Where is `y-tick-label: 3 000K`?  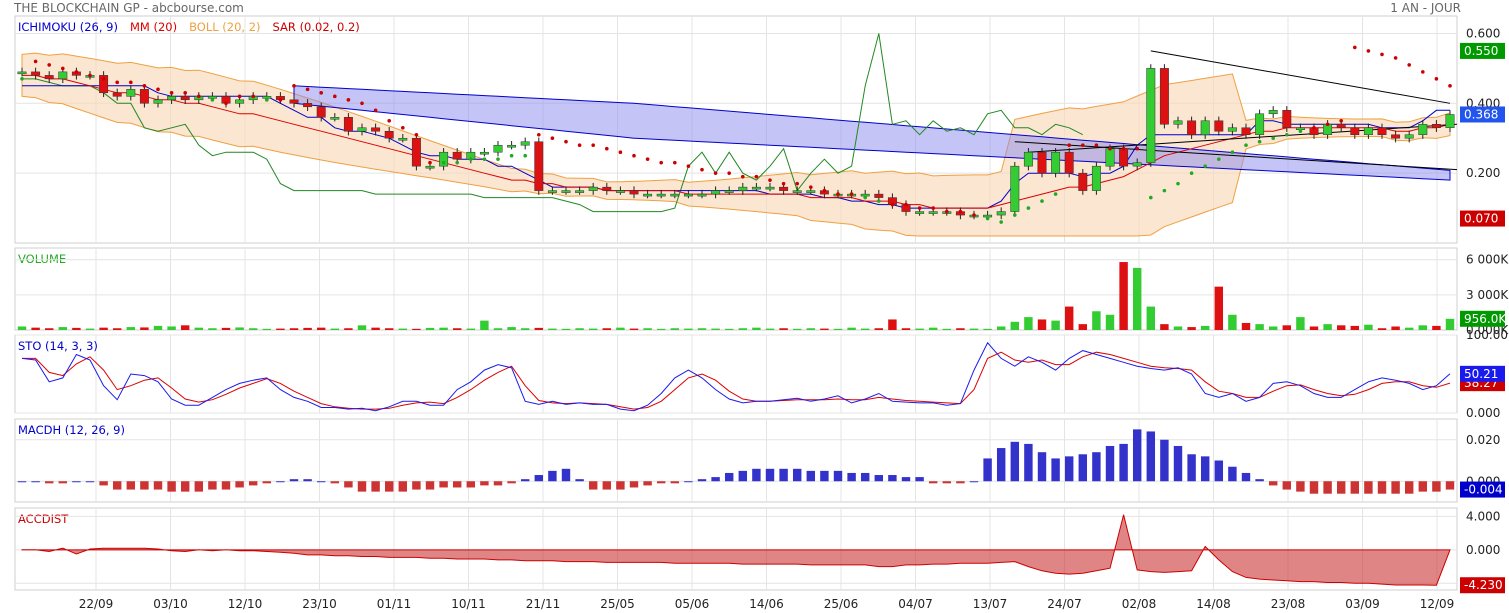 y-tick-label: 3 000K is located at coordinates (1487, 295).